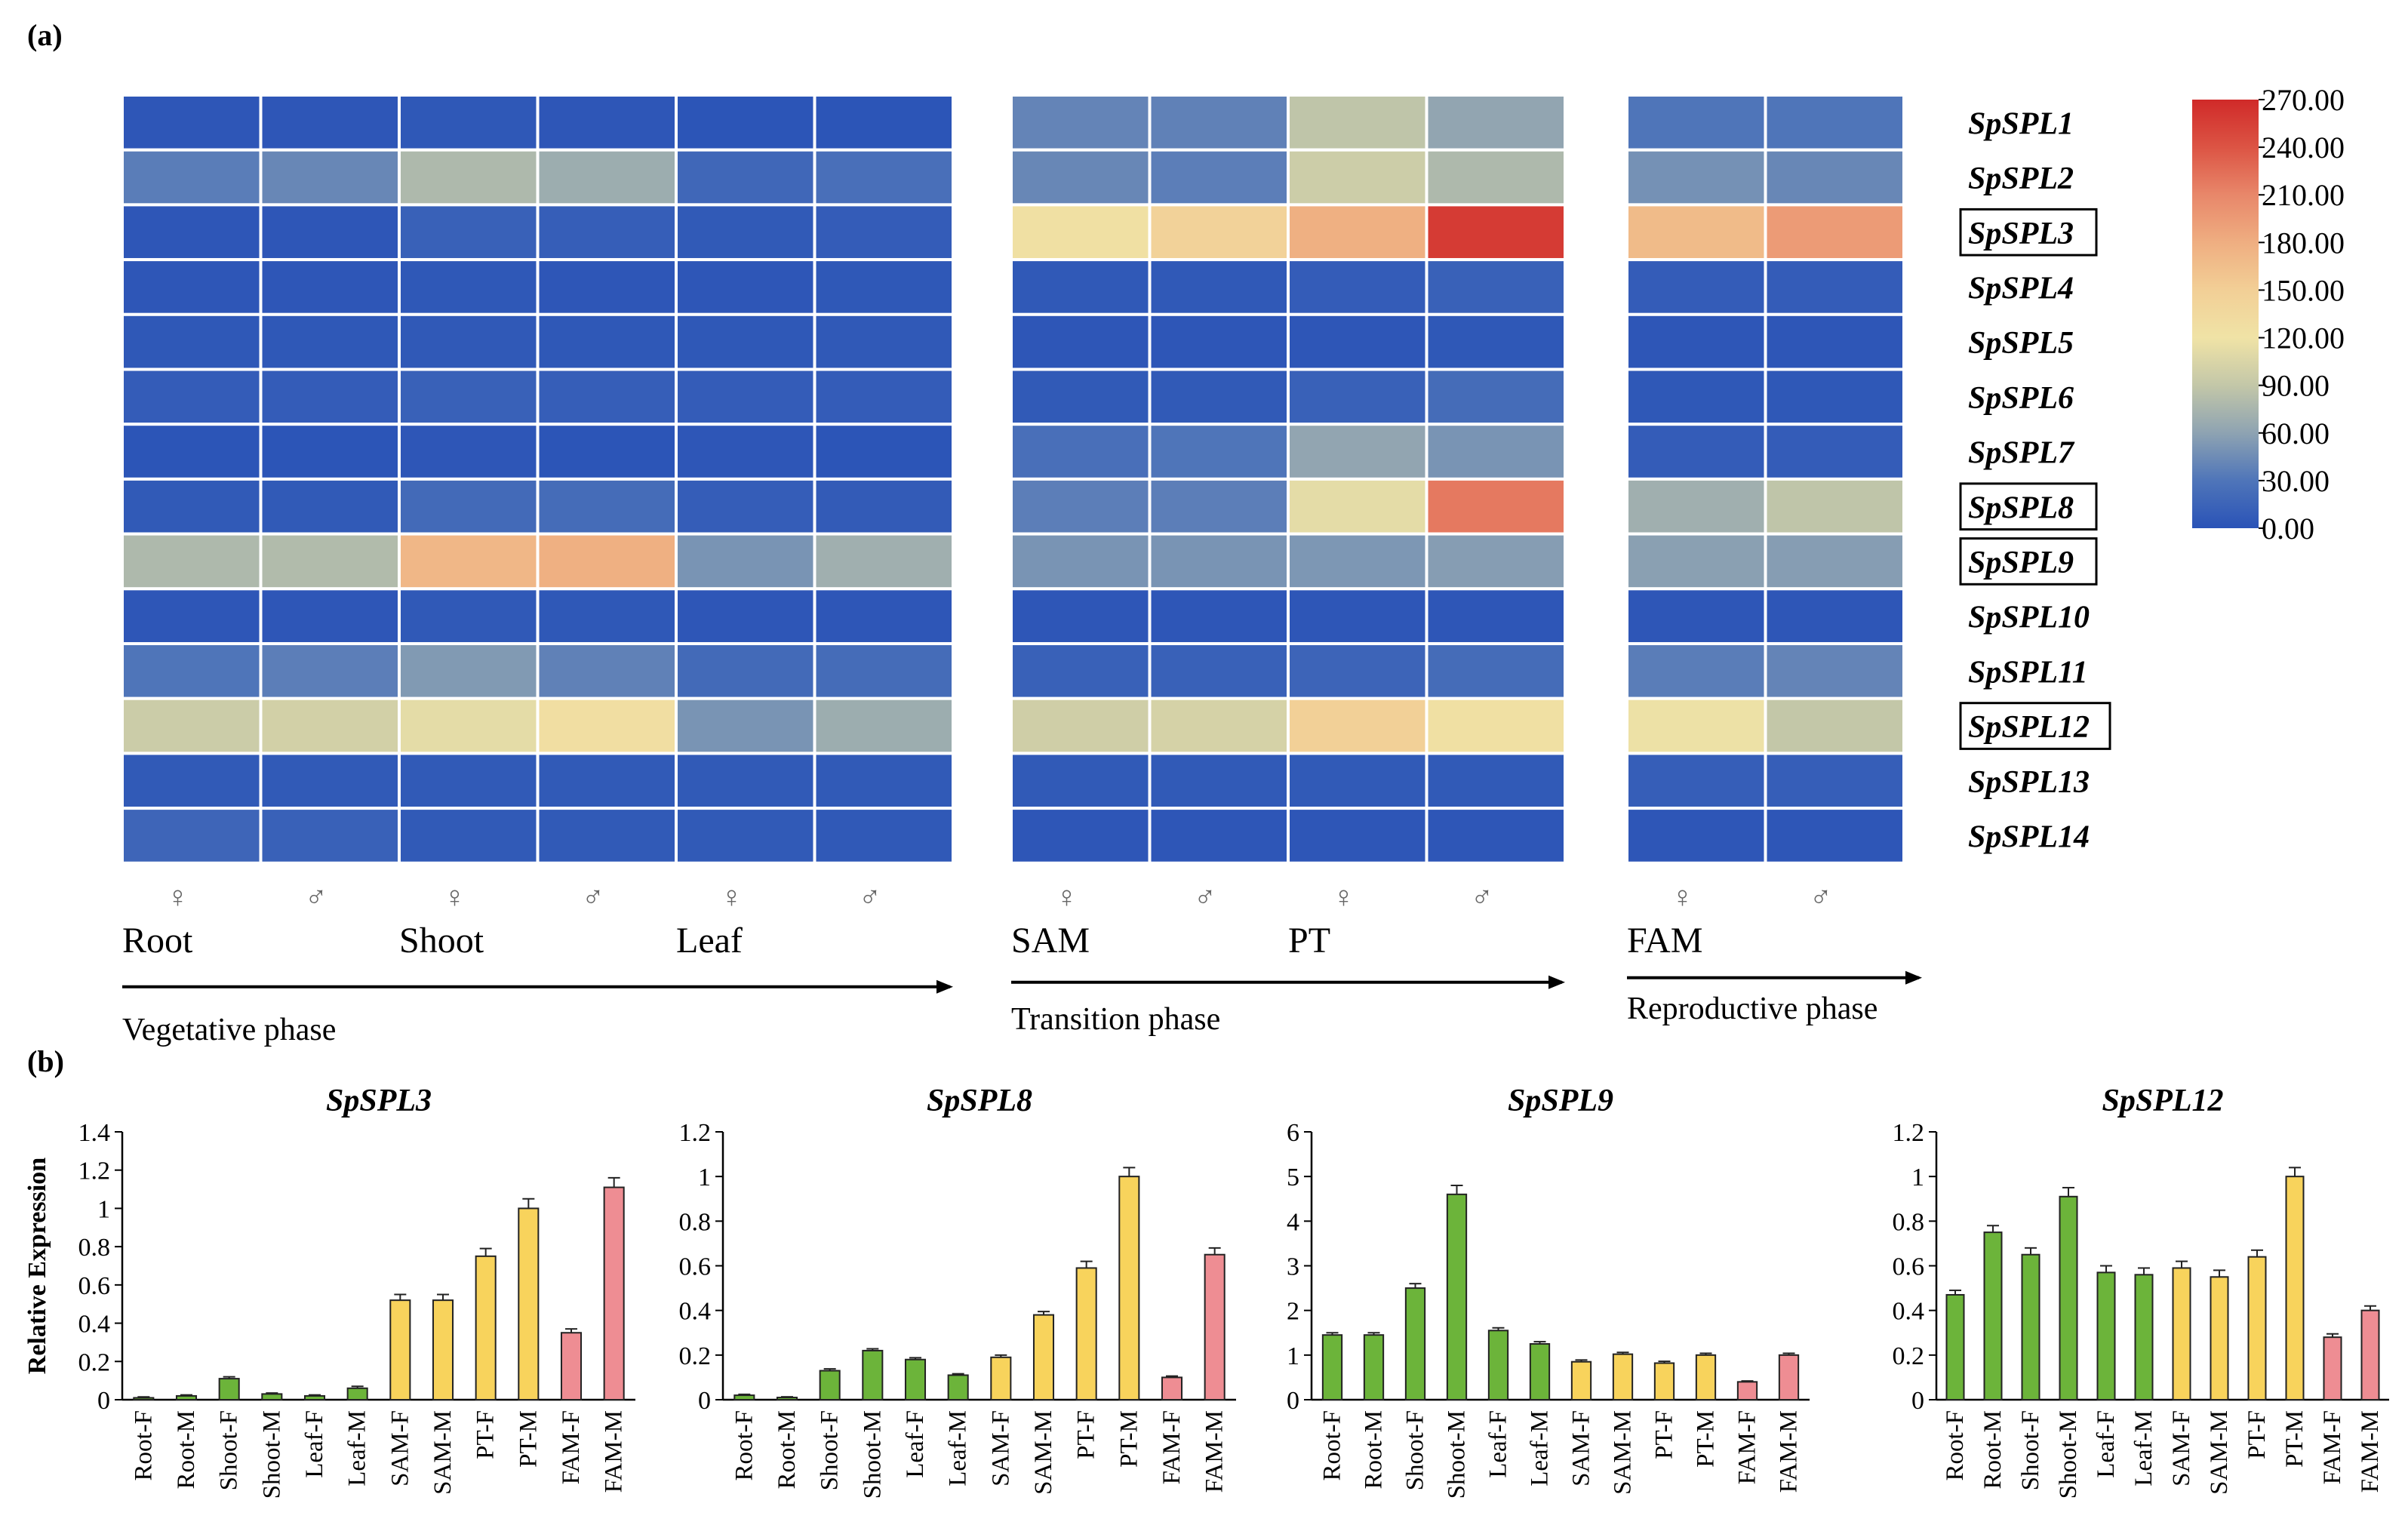 The width and height of the screenshot is (2408, 1528). Describe the element at coordinates (1581, 1448) in the screenshot. I see `x-tick-label: SAM-F` at that location.